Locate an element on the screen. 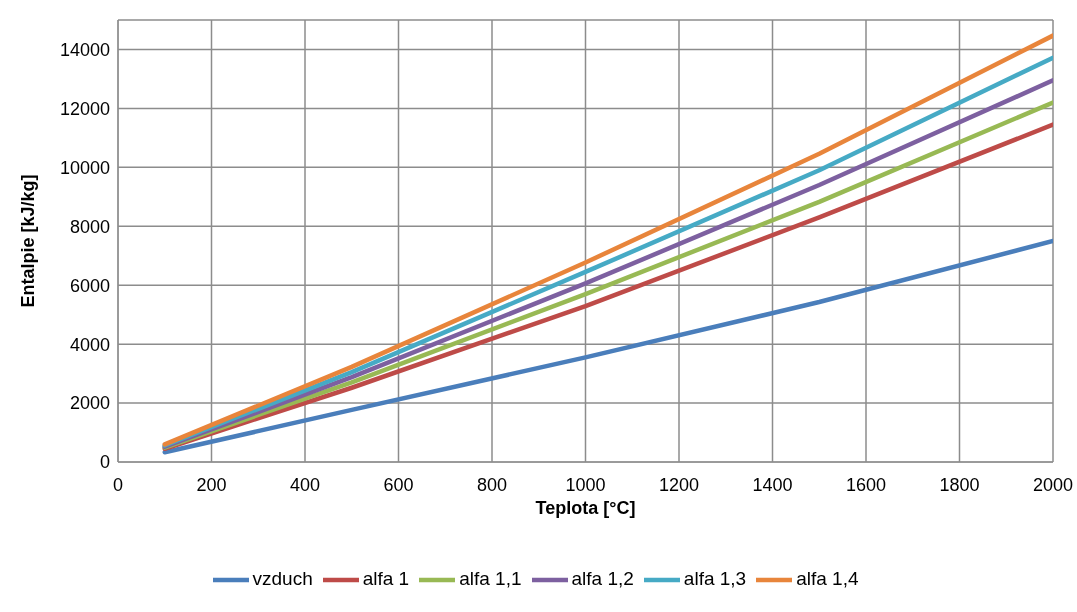 The height and width of the screenshot is (612, 1077). x-tick-label: 1400 is located at coordinates (772, 484).